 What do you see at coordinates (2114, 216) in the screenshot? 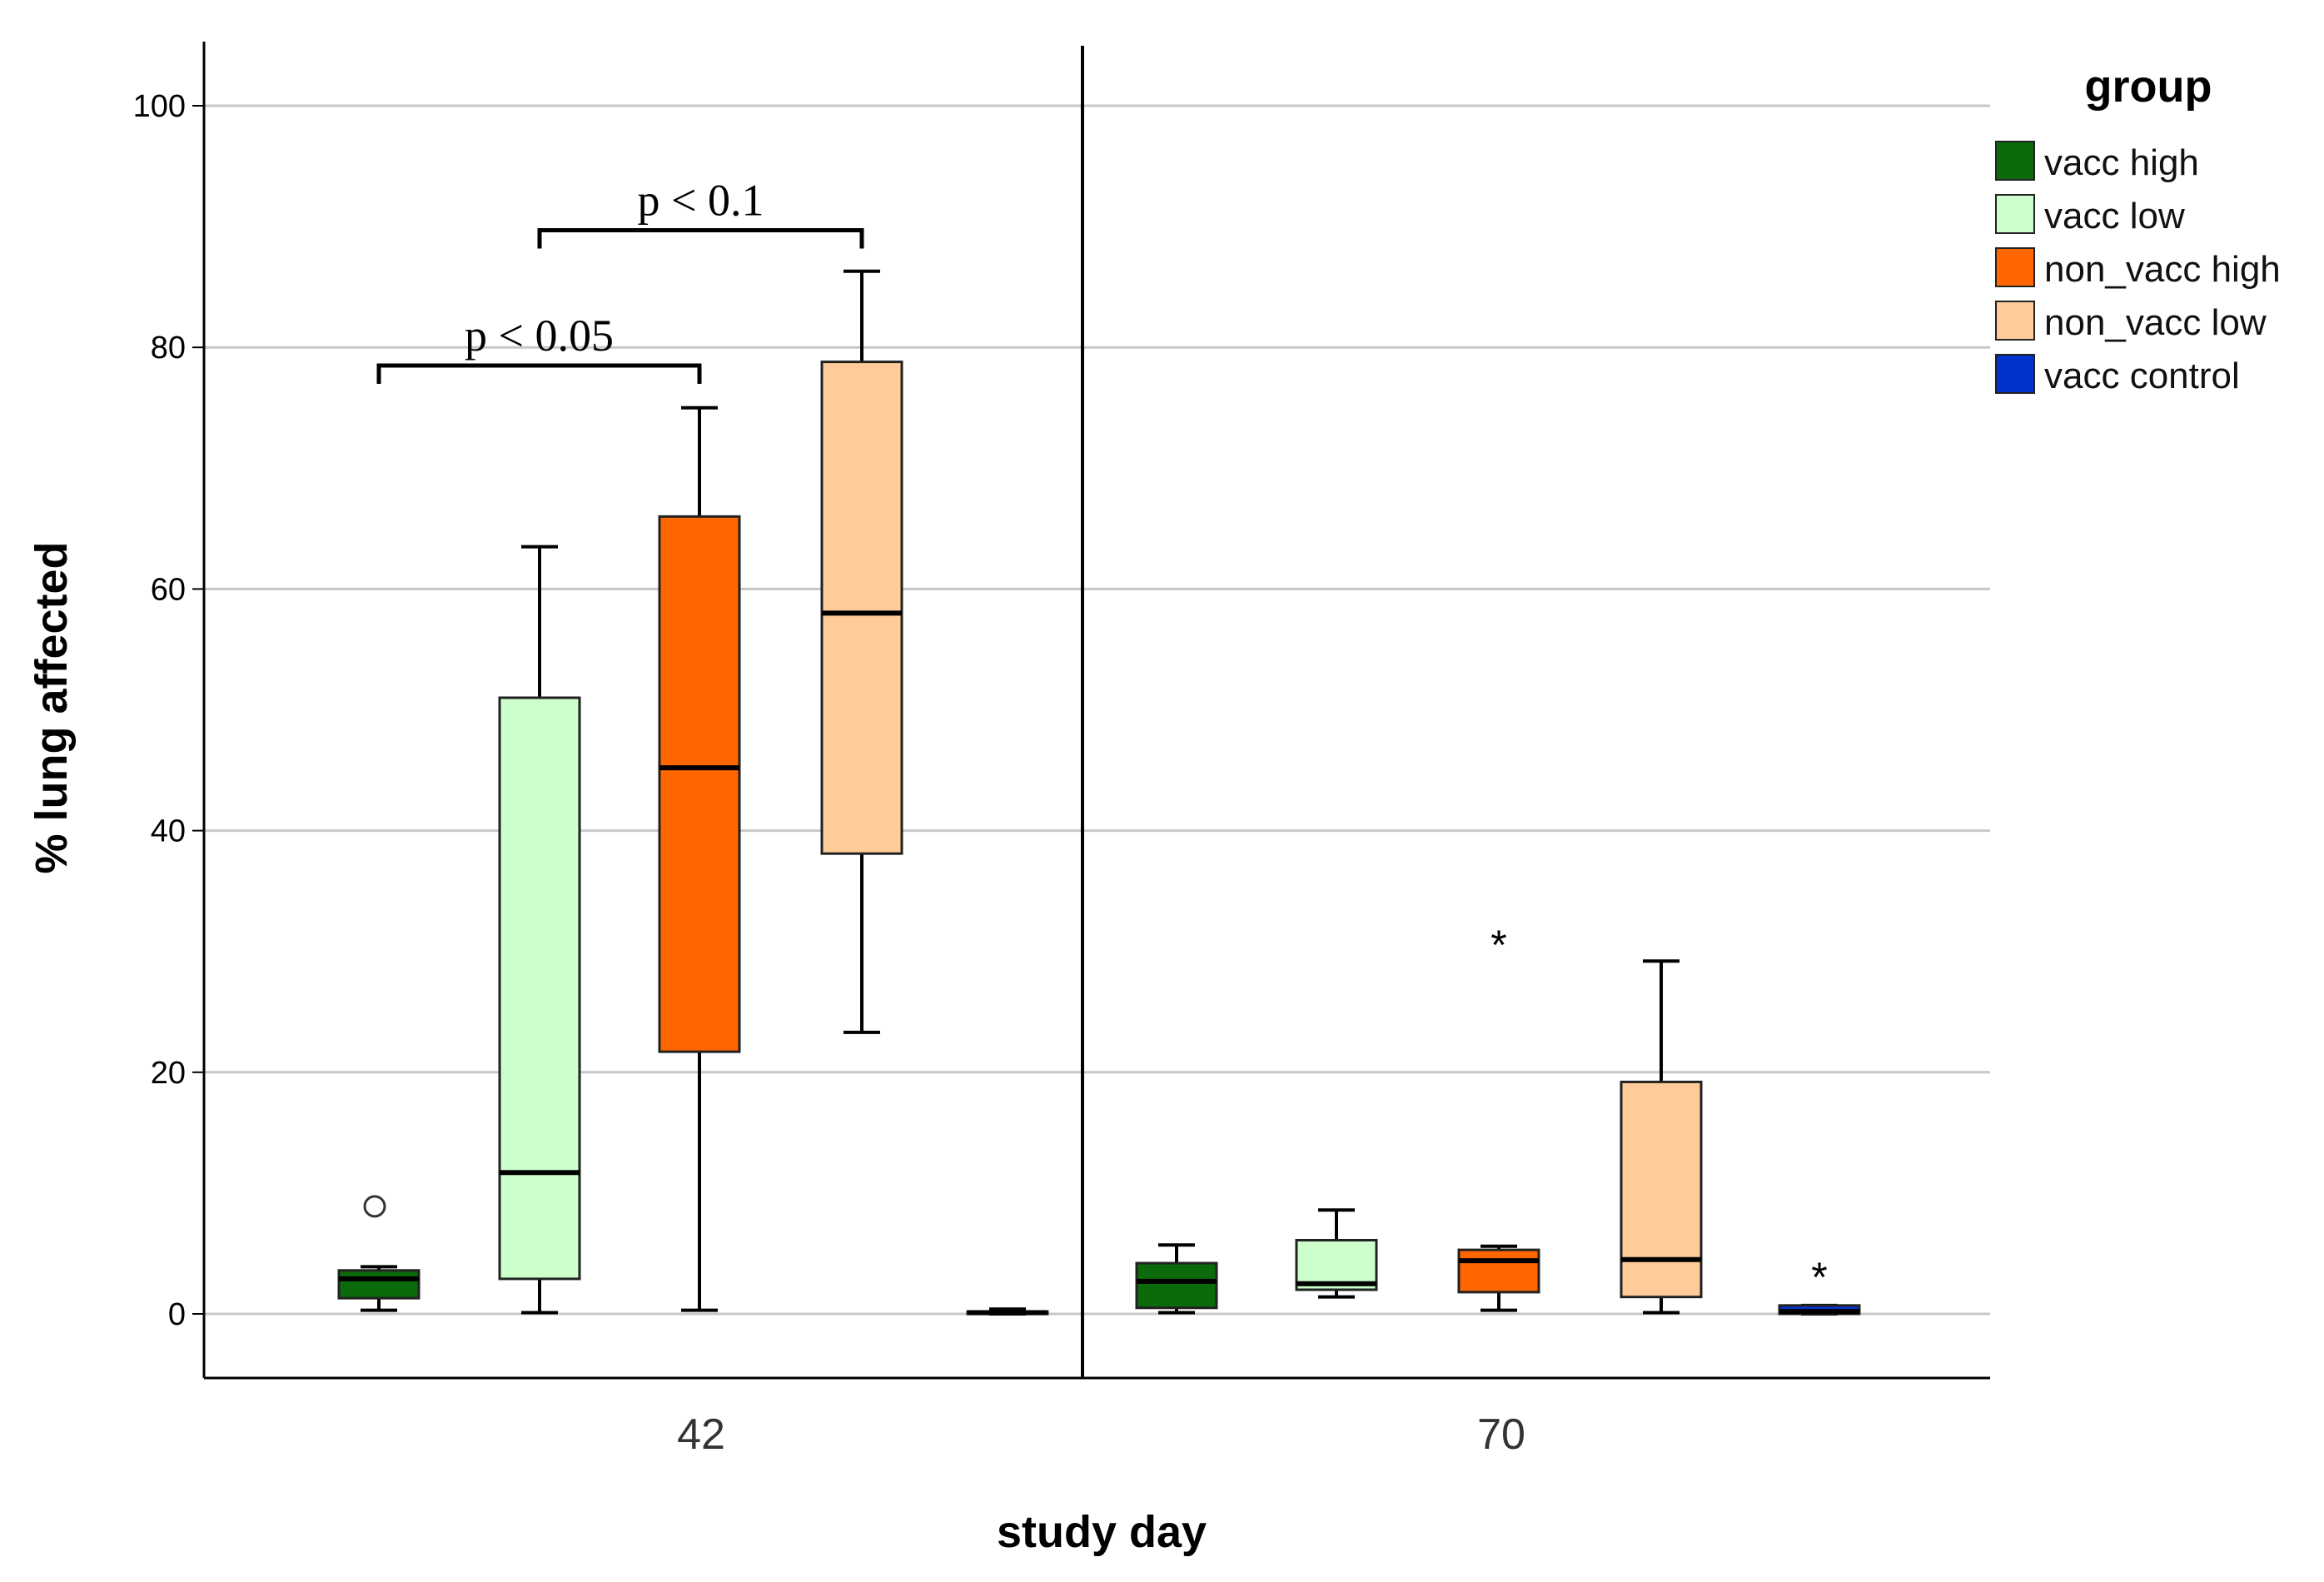
I see `legend-label: vacc low` at bounding box center [2114, 216].